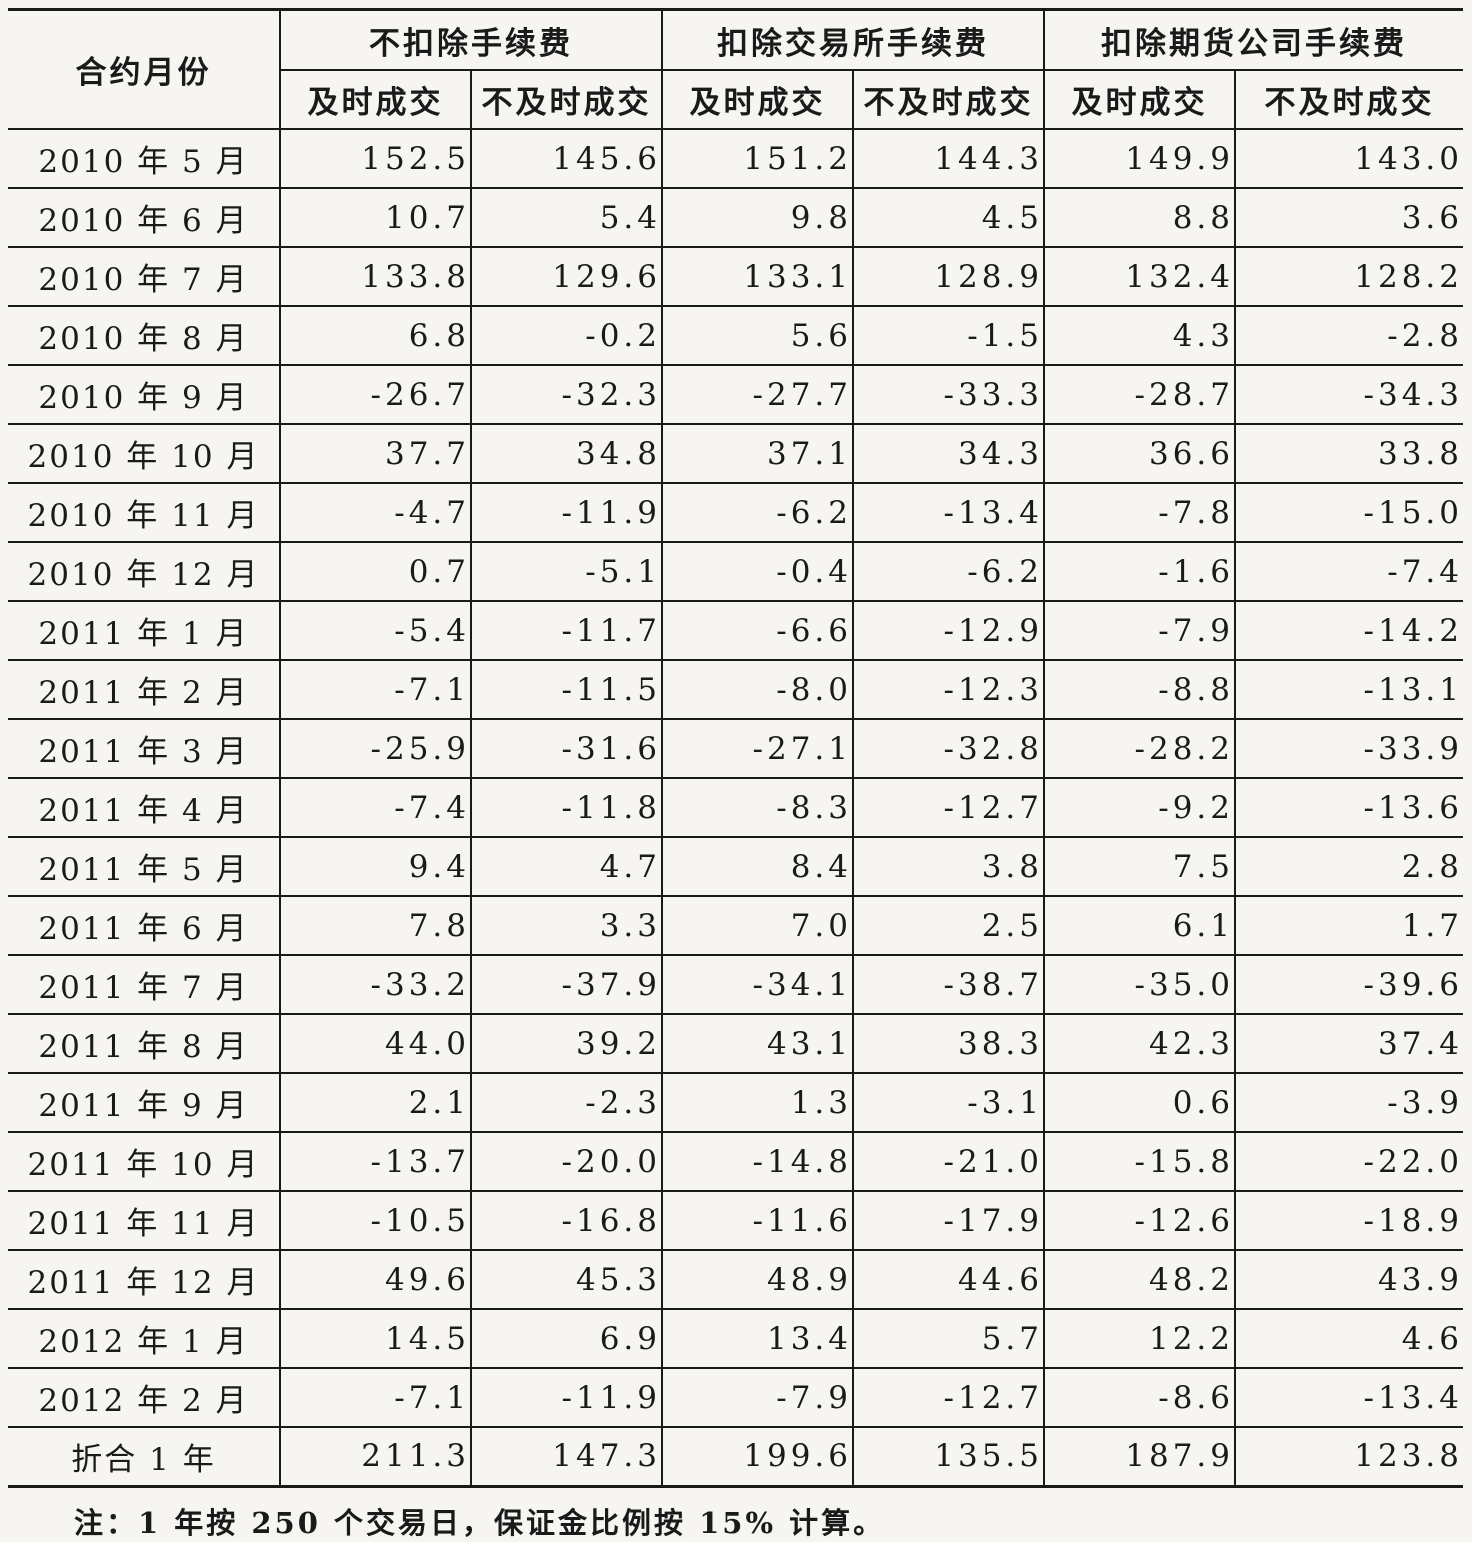  Describe the element at coordinates (144, 749) in the screenshot. I see `month-cell: 2011 年 3 月` at that location.